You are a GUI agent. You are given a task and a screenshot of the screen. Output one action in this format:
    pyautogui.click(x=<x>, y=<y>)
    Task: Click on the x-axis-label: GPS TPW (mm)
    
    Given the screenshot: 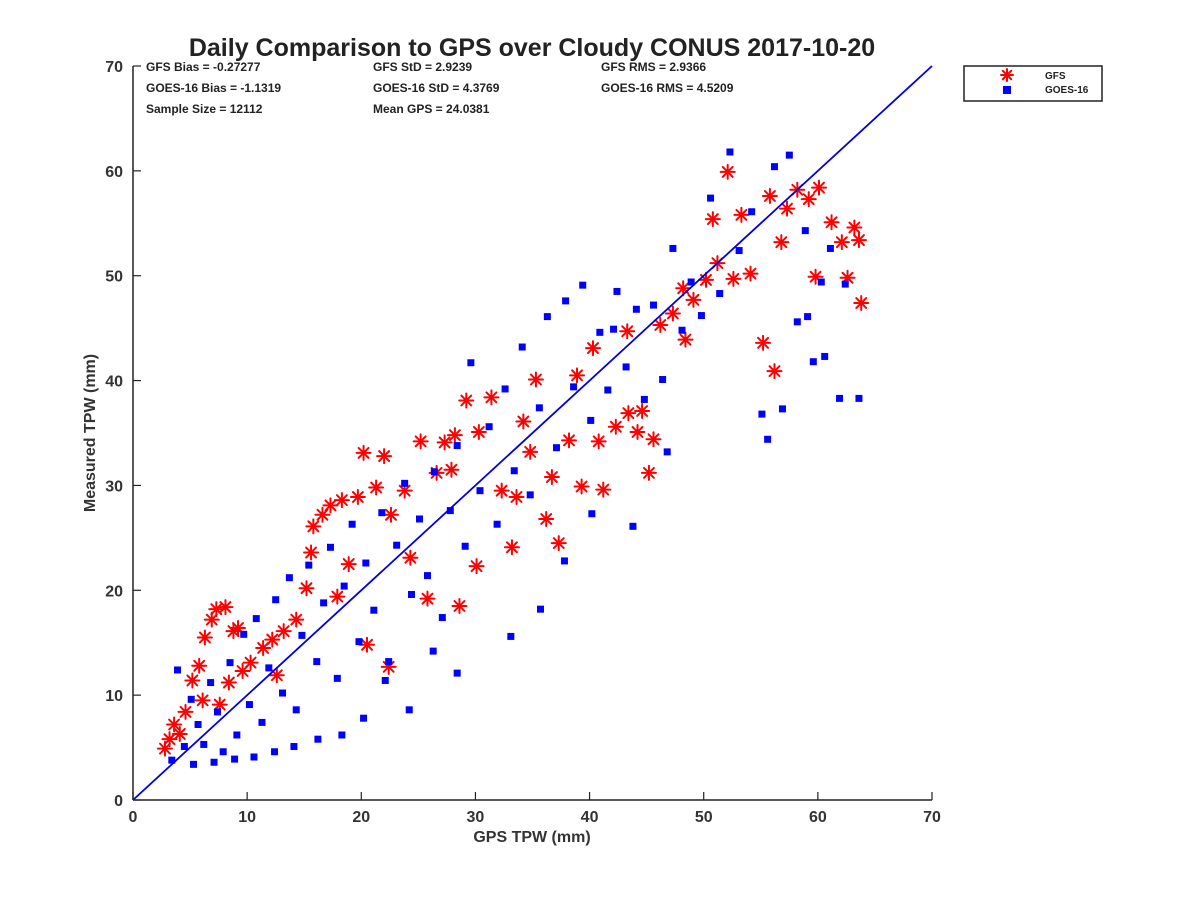 What is the action you would take?
    pyautogui.click(x=531, y=837)
    